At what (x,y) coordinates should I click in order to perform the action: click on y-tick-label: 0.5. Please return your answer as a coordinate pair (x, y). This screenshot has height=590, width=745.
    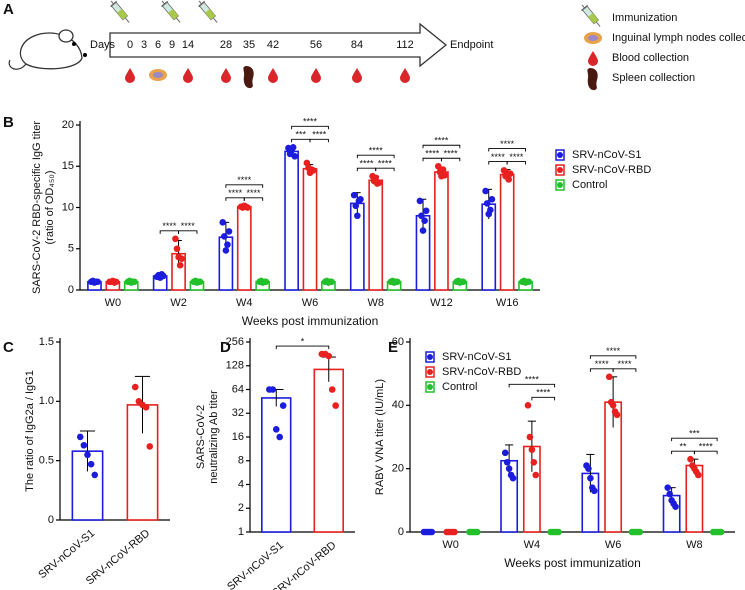
    Looking at the image, I should click on (46, 461).